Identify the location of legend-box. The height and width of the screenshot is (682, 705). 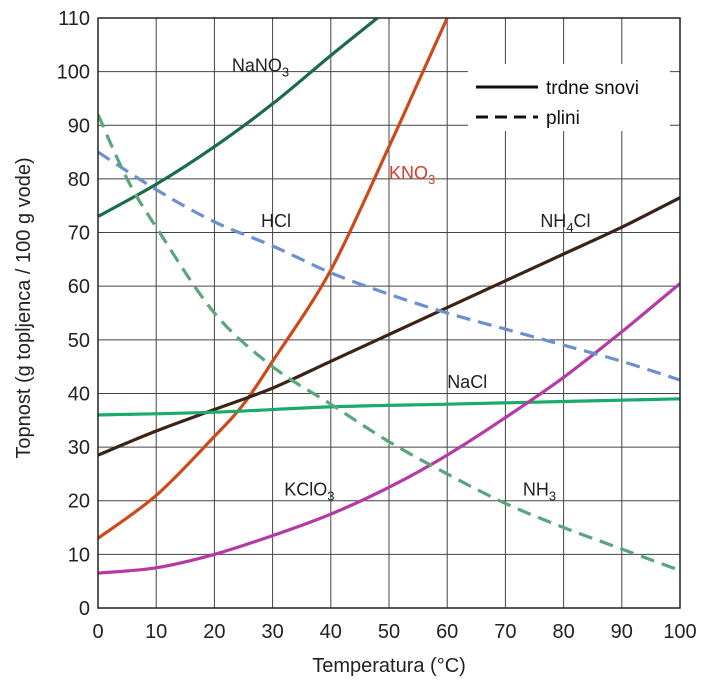
(569, 97).